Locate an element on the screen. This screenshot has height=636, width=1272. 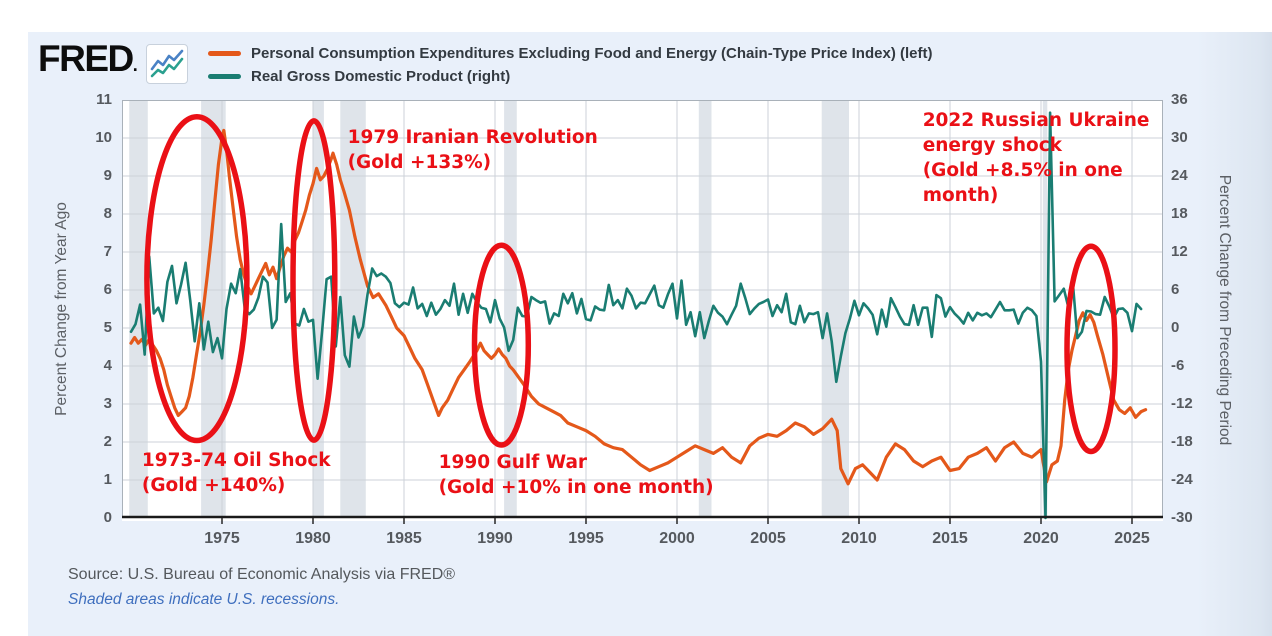
left-axis-tick-11: 11 is located at coordinates (104, 99).